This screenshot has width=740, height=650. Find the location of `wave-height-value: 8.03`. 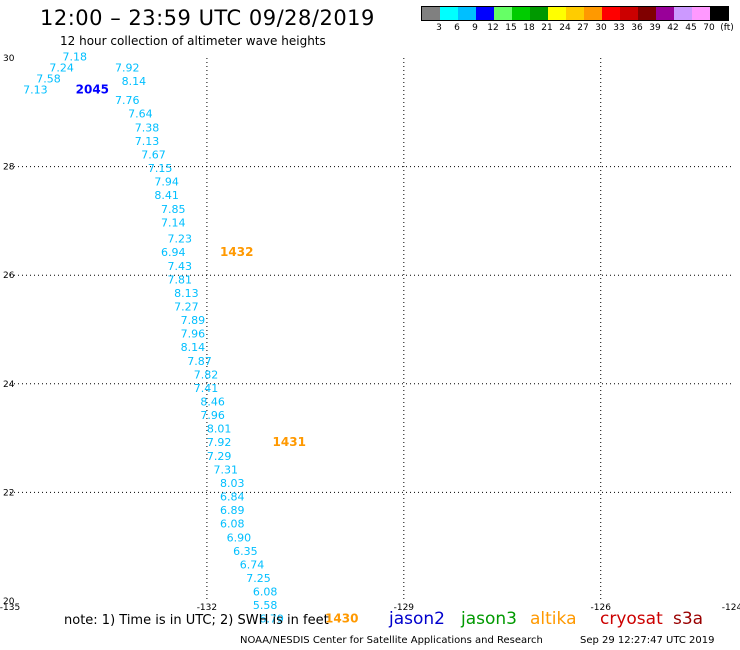

wave-height-value: 8.03 is located at coordinates (232, 483).